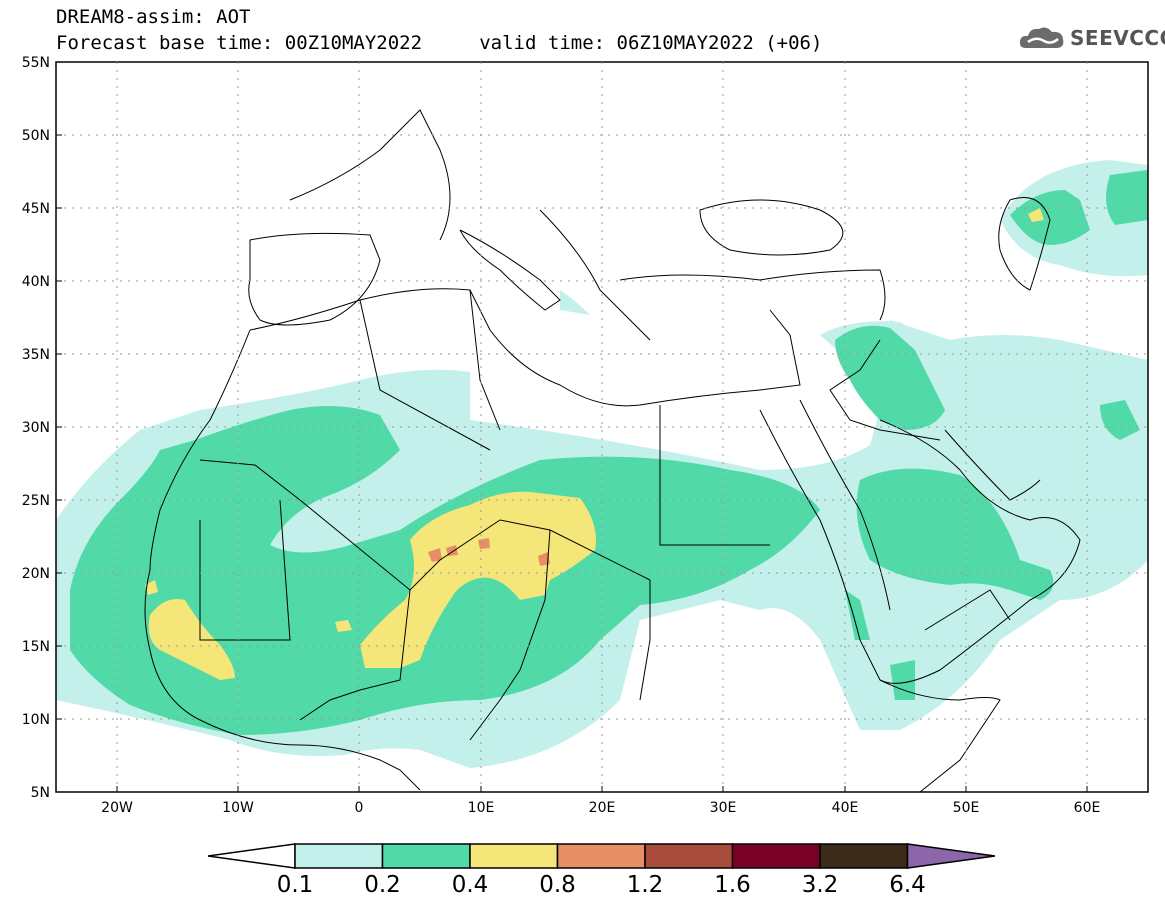 This screenshot has height=905, width=1165. Describe the element at coordinates (732, 885) in the screenshot. I see `colorbar-label: 1.6` at that location.